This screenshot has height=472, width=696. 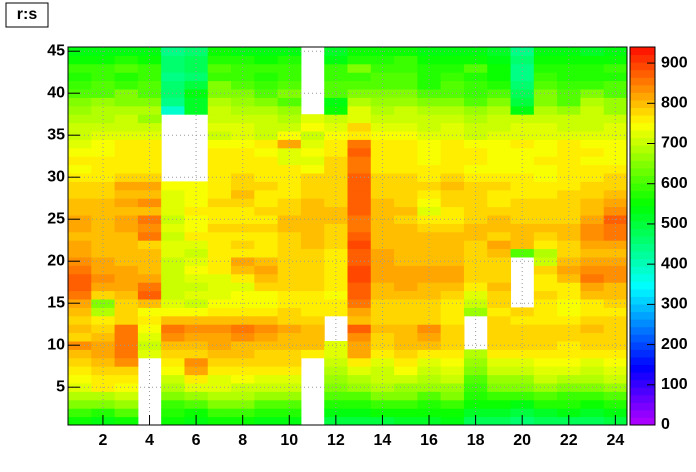 What do you see at coordinates (674, 304) in the screenshot?
I see `colorbar-tick-label: 300` at bounding box center [674, 304].